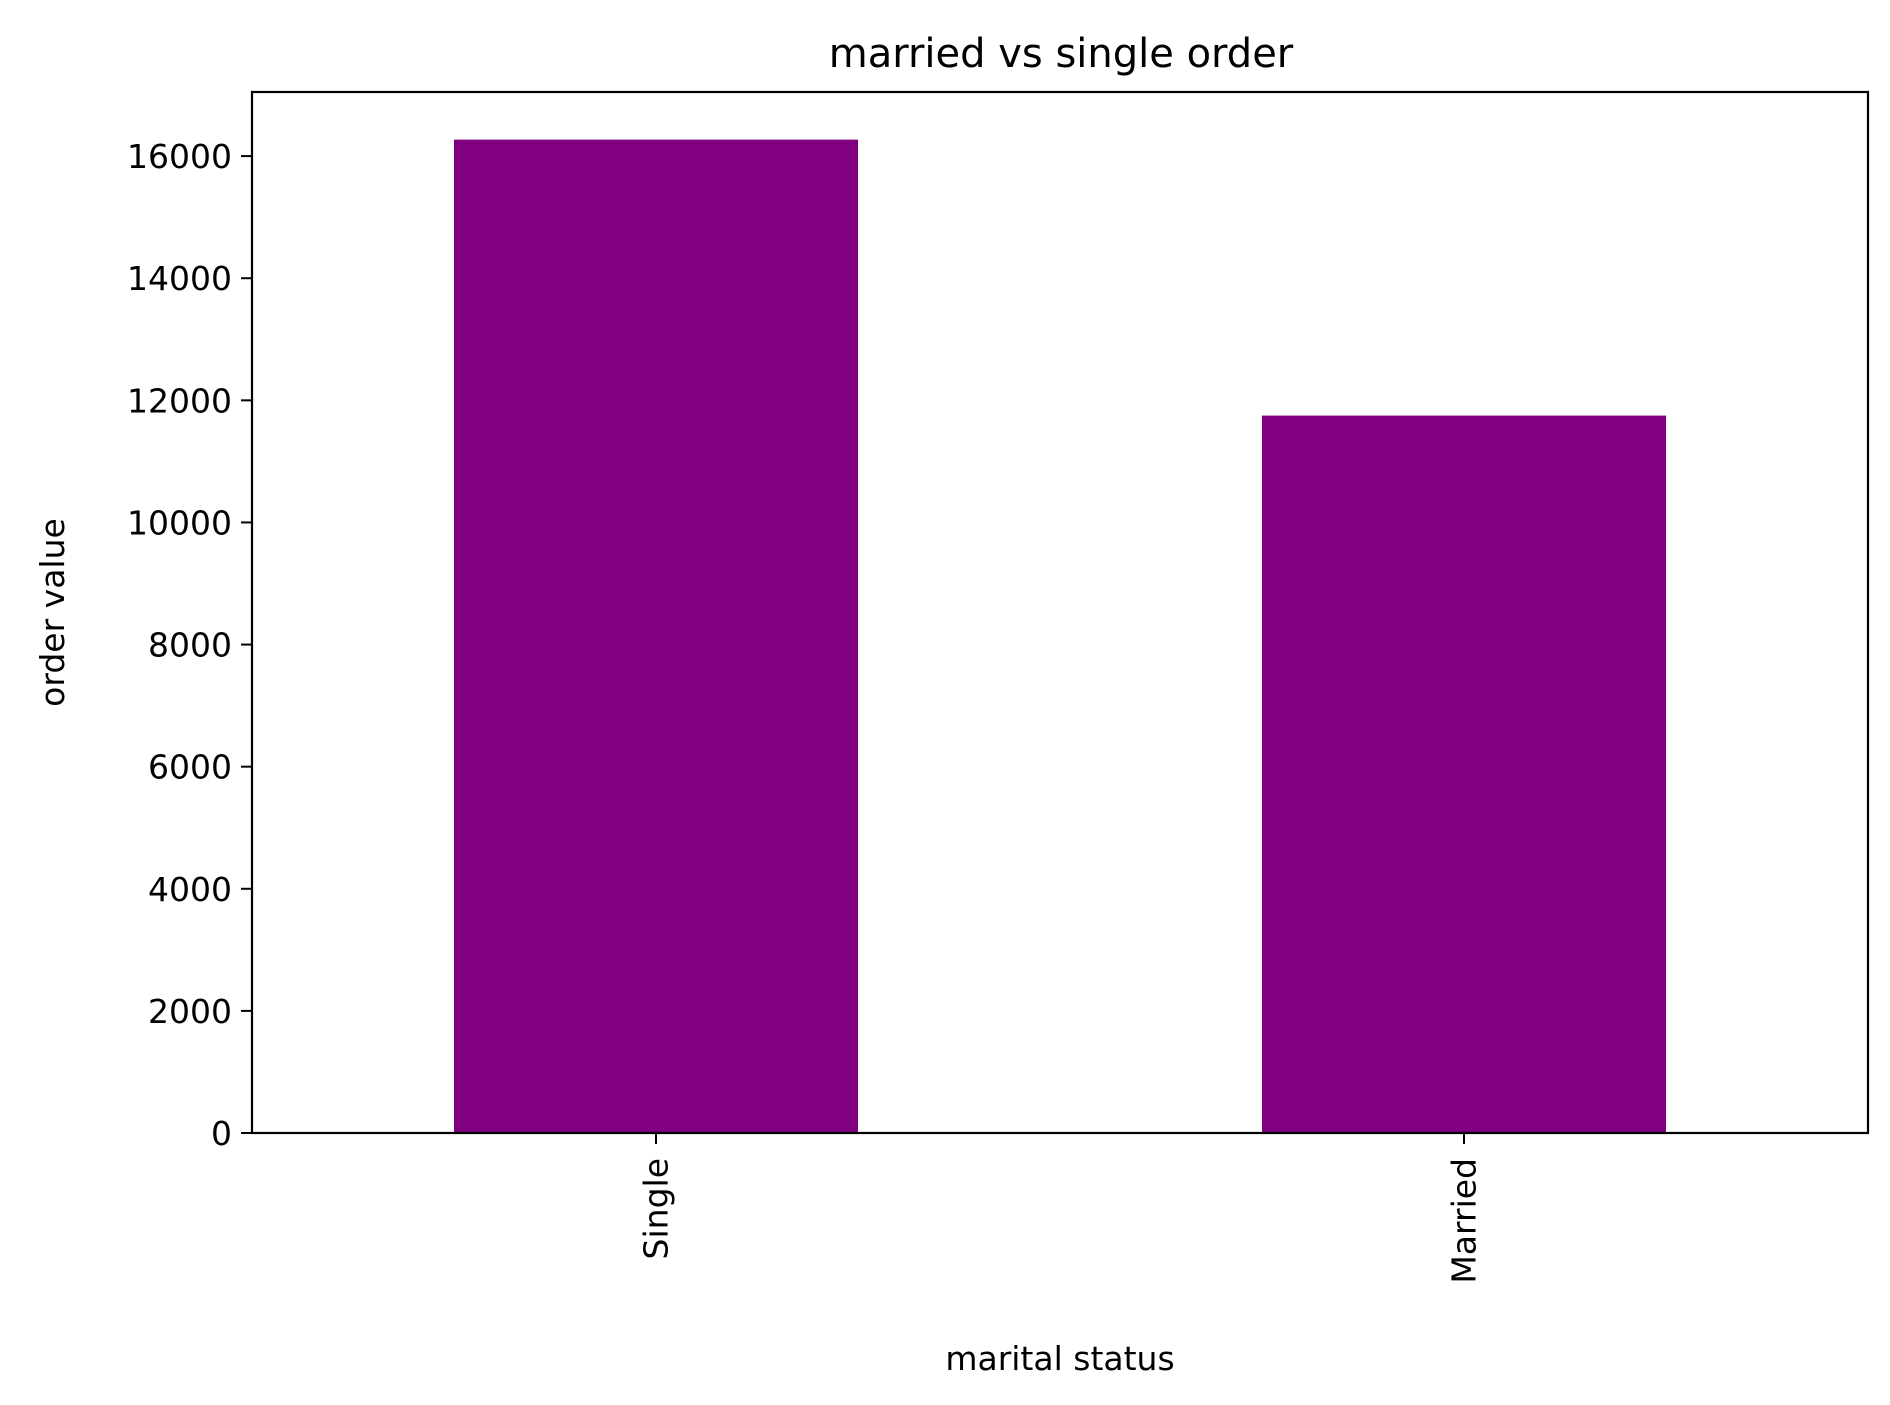 Image resolution: width=1890 pixels, height=1405 pixels. I want to click on y-tick-label: 8000, so click(190, 645).